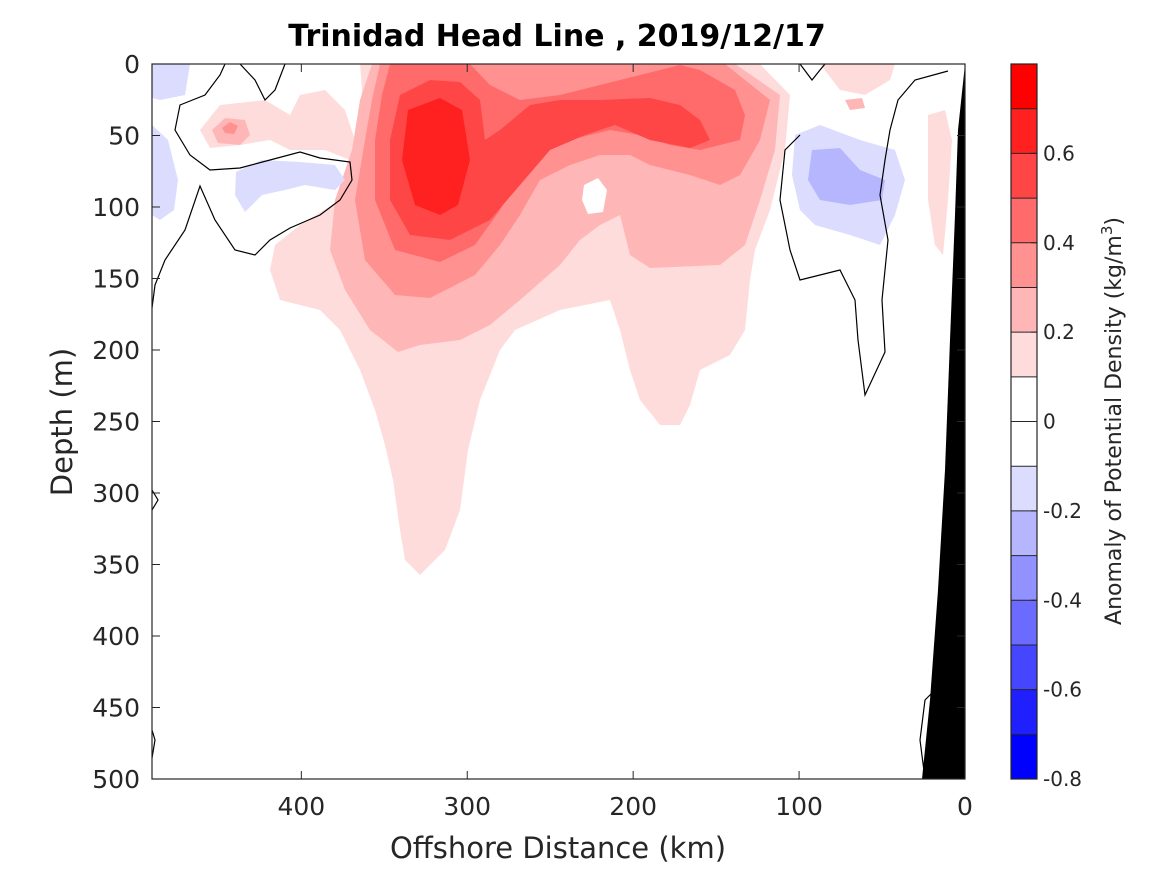  Describe the element at coordinates (165, 172) in the screenshot. I see `contour-level-neg0.1-left-c` at that location.